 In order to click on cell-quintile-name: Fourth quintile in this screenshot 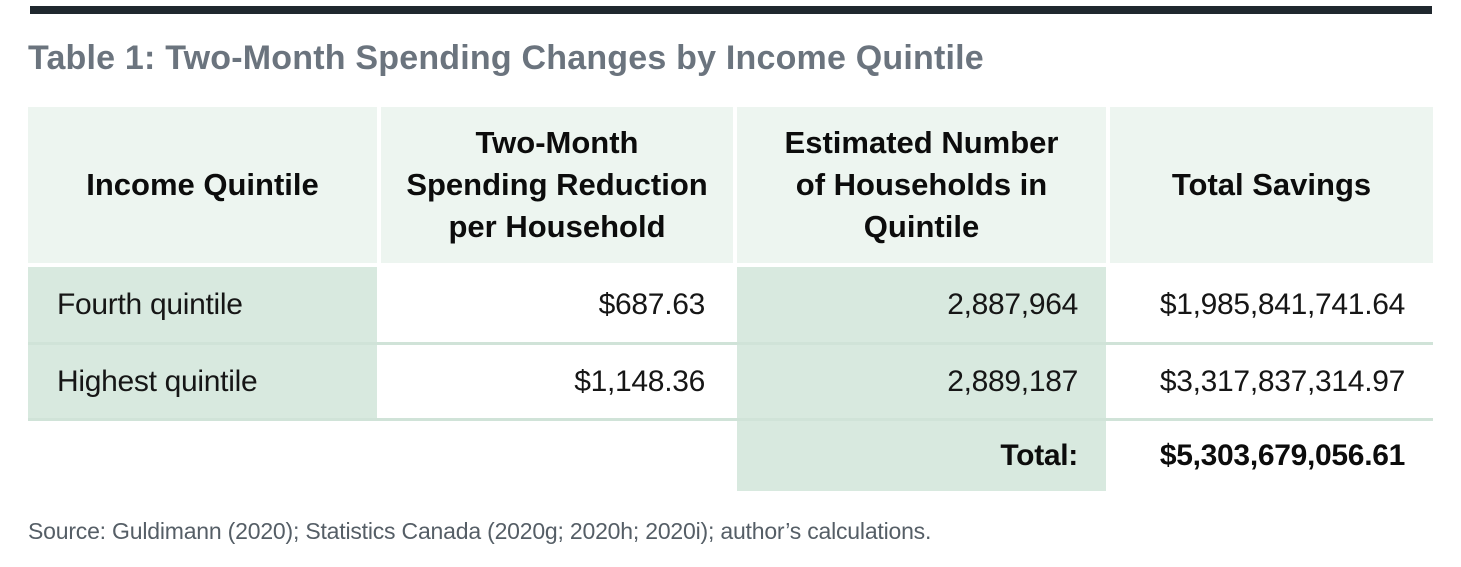, I will do `click(202, 304)`.